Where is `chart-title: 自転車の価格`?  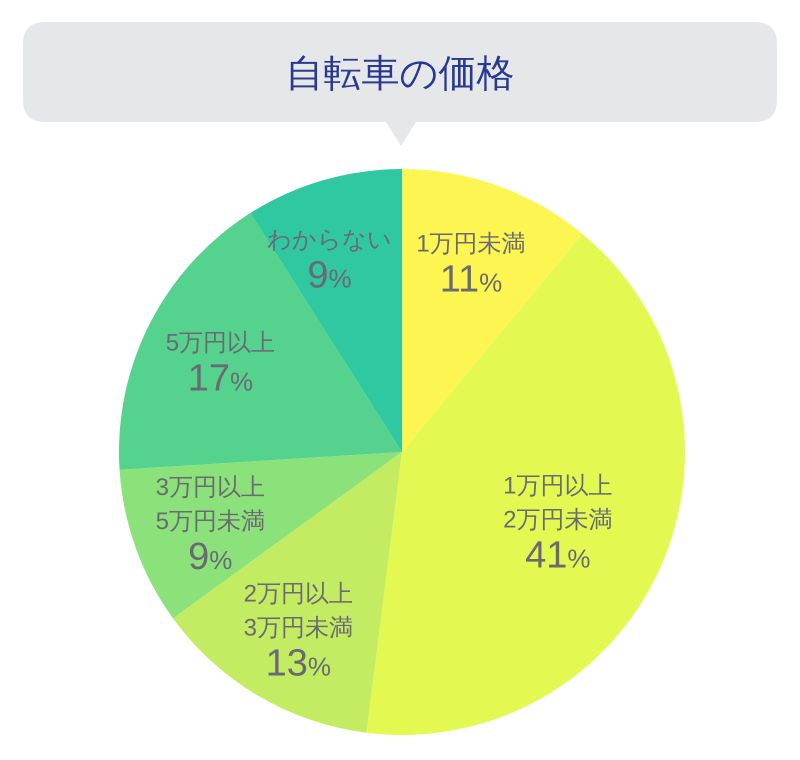
chart-title: 自転車の価格 is located at coordinates (400, 74).